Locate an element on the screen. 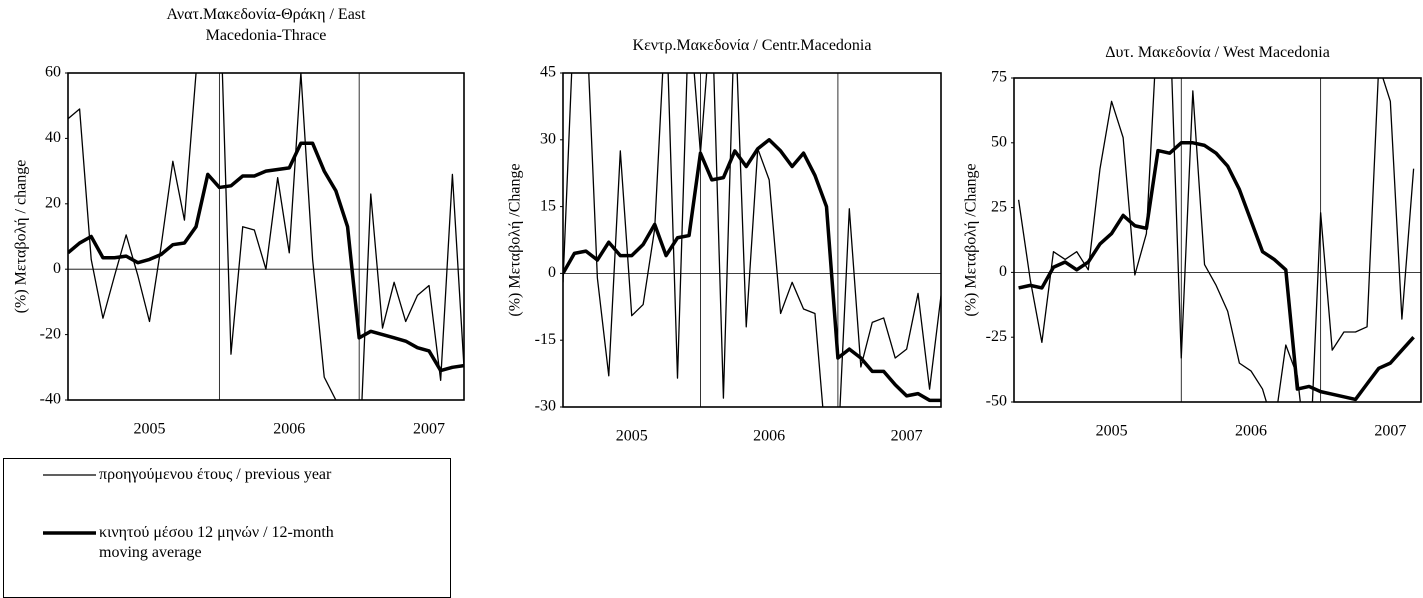 The height and width of the screenshot is (598, 1423). y-tick-label: -30 is located at coordinates (545, 406).